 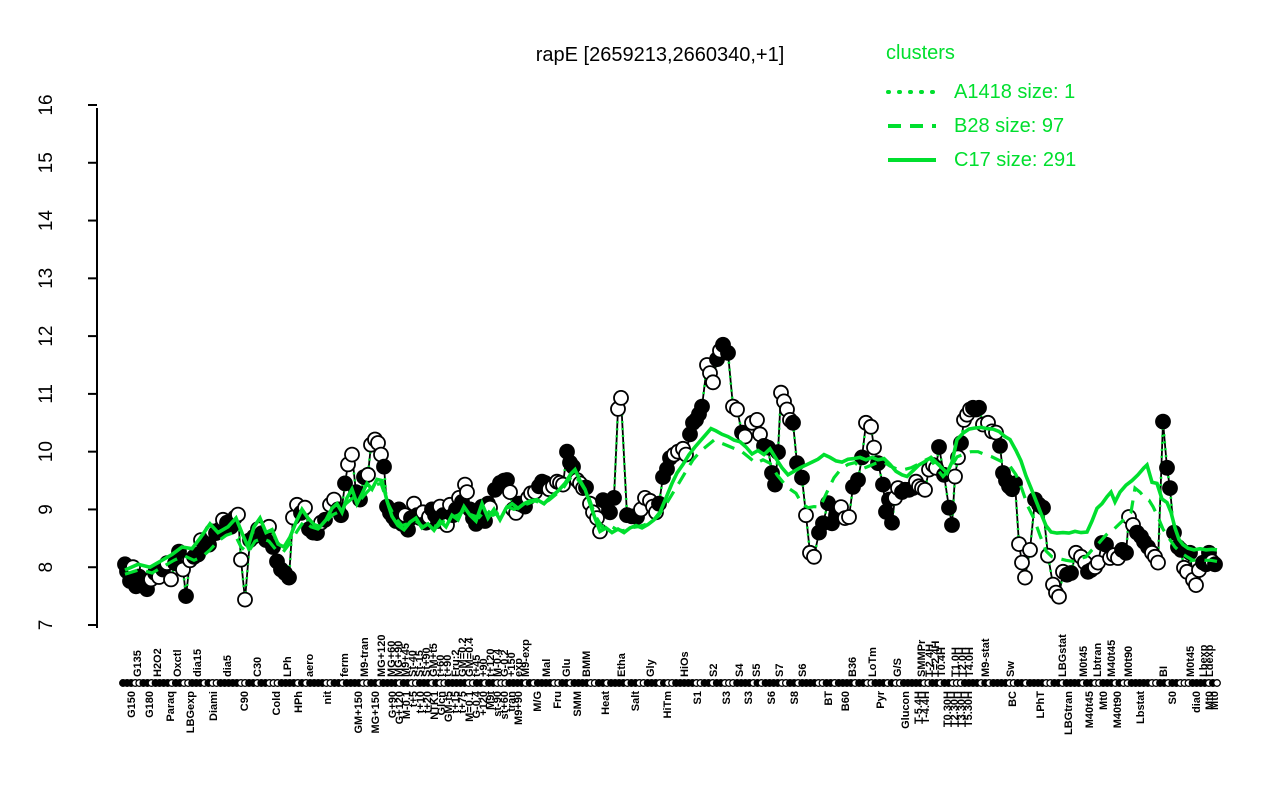 What do you see at coordinates (414, 699) in the screenshot?
I see `x-axis-label: t+5` at bounding box center [414, 699].